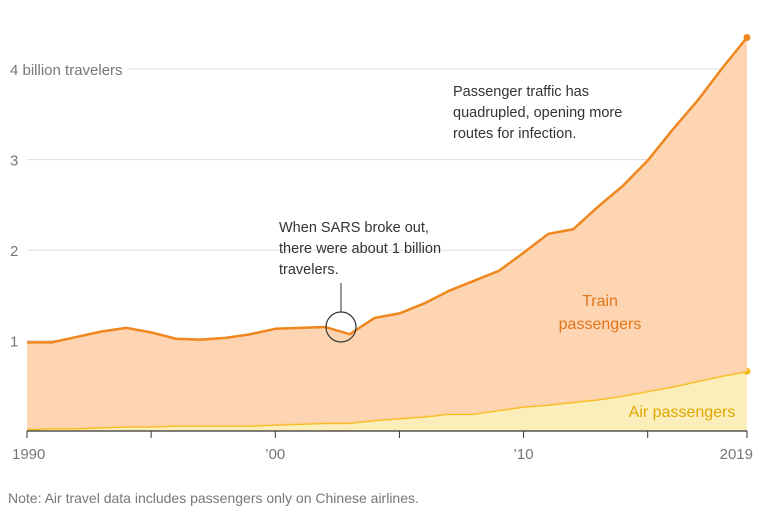  What do you see at coordinates (387, 401) in the screenshot?
I see `area` at bounding box center [387, 401].